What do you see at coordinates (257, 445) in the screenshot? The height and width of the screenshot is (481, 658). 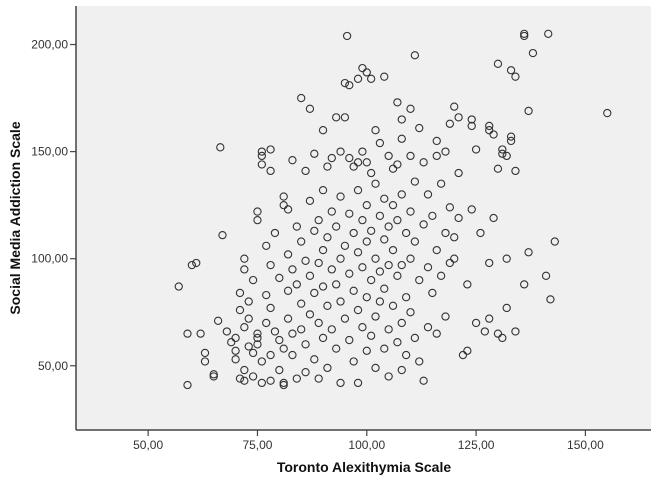 I see `x-tick-label: 75,00` at bounding box center [257, 445].